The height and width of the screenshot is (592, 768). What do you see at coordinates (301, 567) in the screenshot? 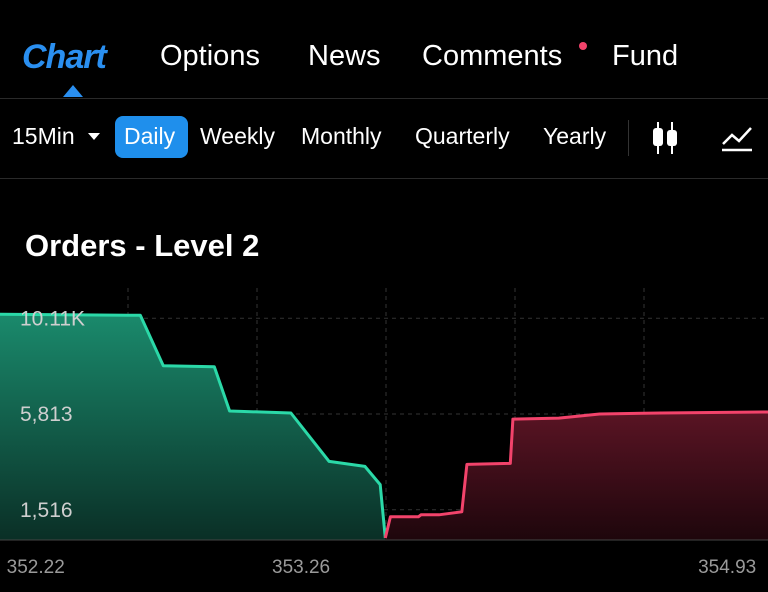
I see `x-tick-label: 353.26` at bounding box center [301, 567].